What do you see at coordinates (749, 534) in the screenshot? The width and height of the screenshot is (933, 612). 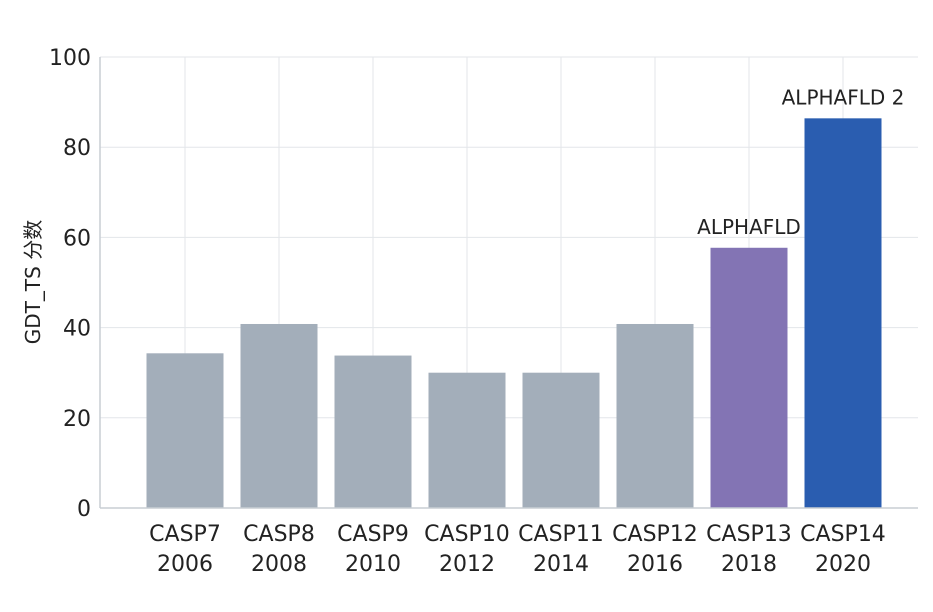 I see `x-tick-label-name: CASP13` at bounding box center [749, 534].